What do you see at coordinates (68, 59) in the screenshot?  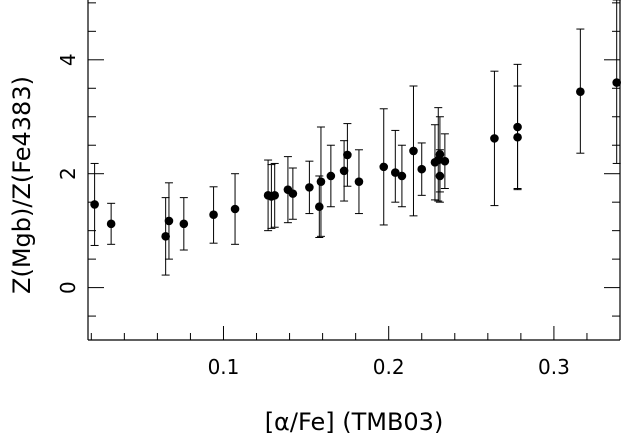 I see `y-tick-label: 4` at bounding box center [68, 59].